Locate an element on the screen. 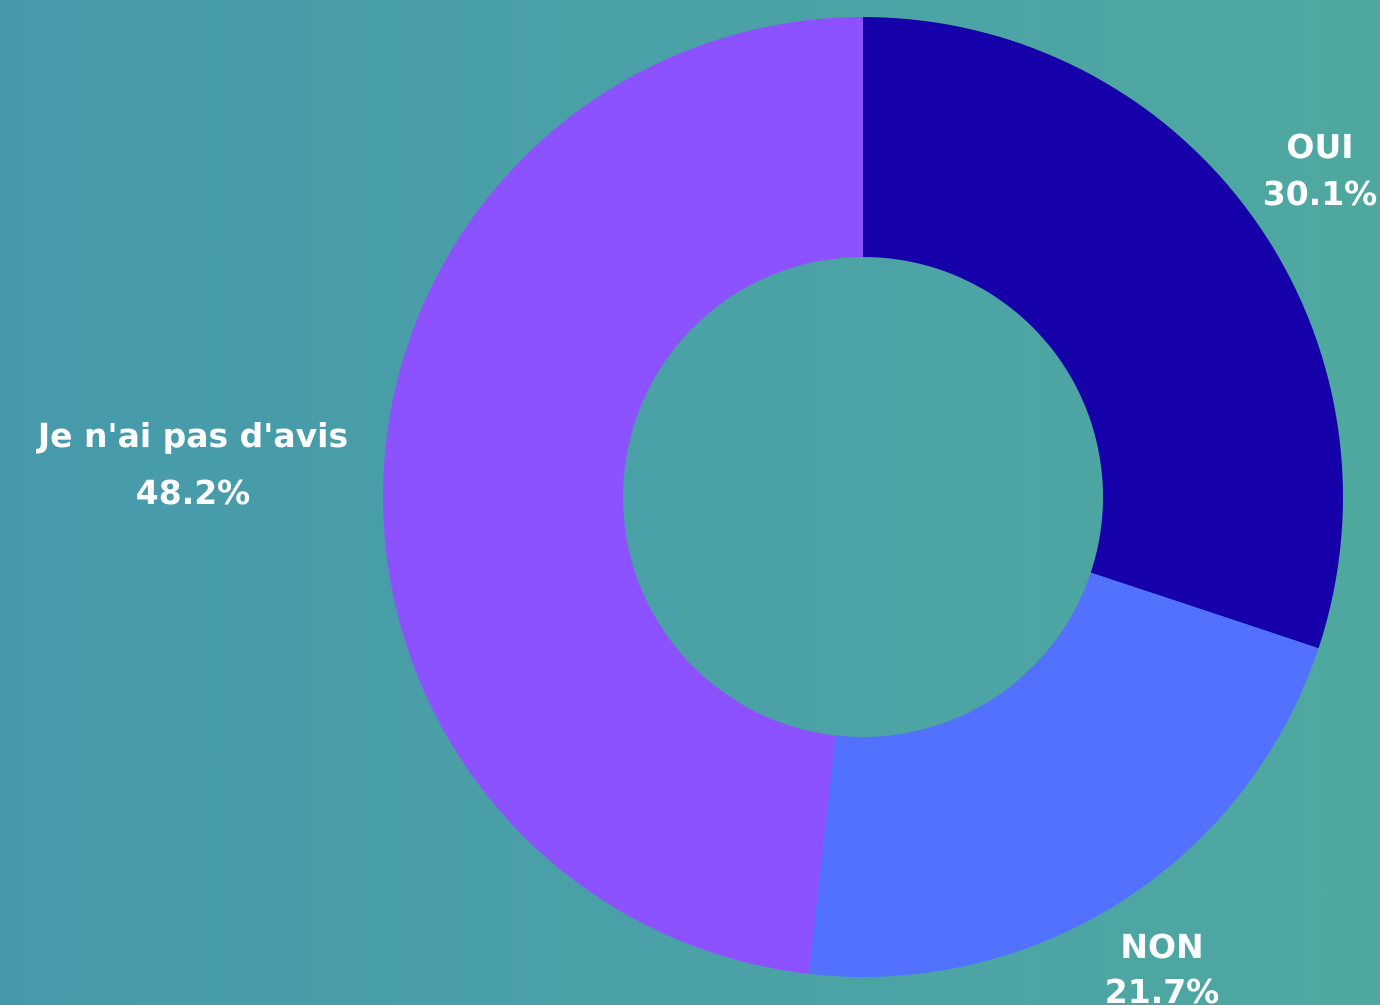  slice-label-je-n-ai-pas-d-avis: Je n'ai pas d'avis is located at coordinates (192, 435).